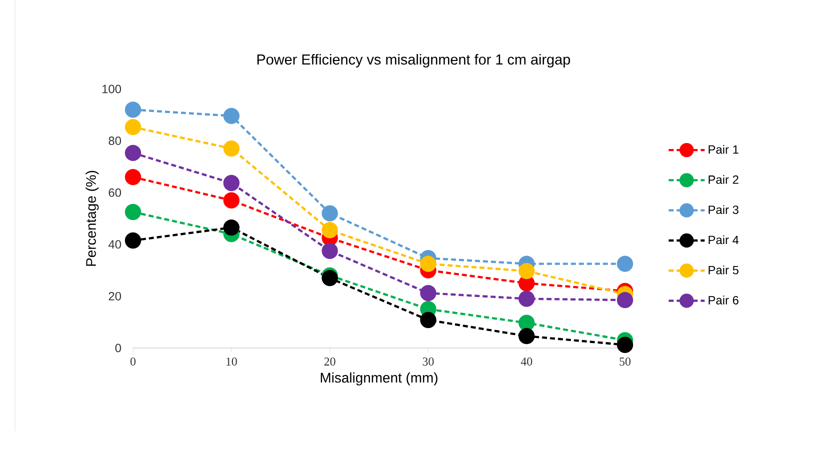 Image resolution: width=817 pixels, height=453 pixels. What do you see at coordinates (231, 362) in the screenshot?
I see `x-tick-label: 10` at bounding box center [231, 362].